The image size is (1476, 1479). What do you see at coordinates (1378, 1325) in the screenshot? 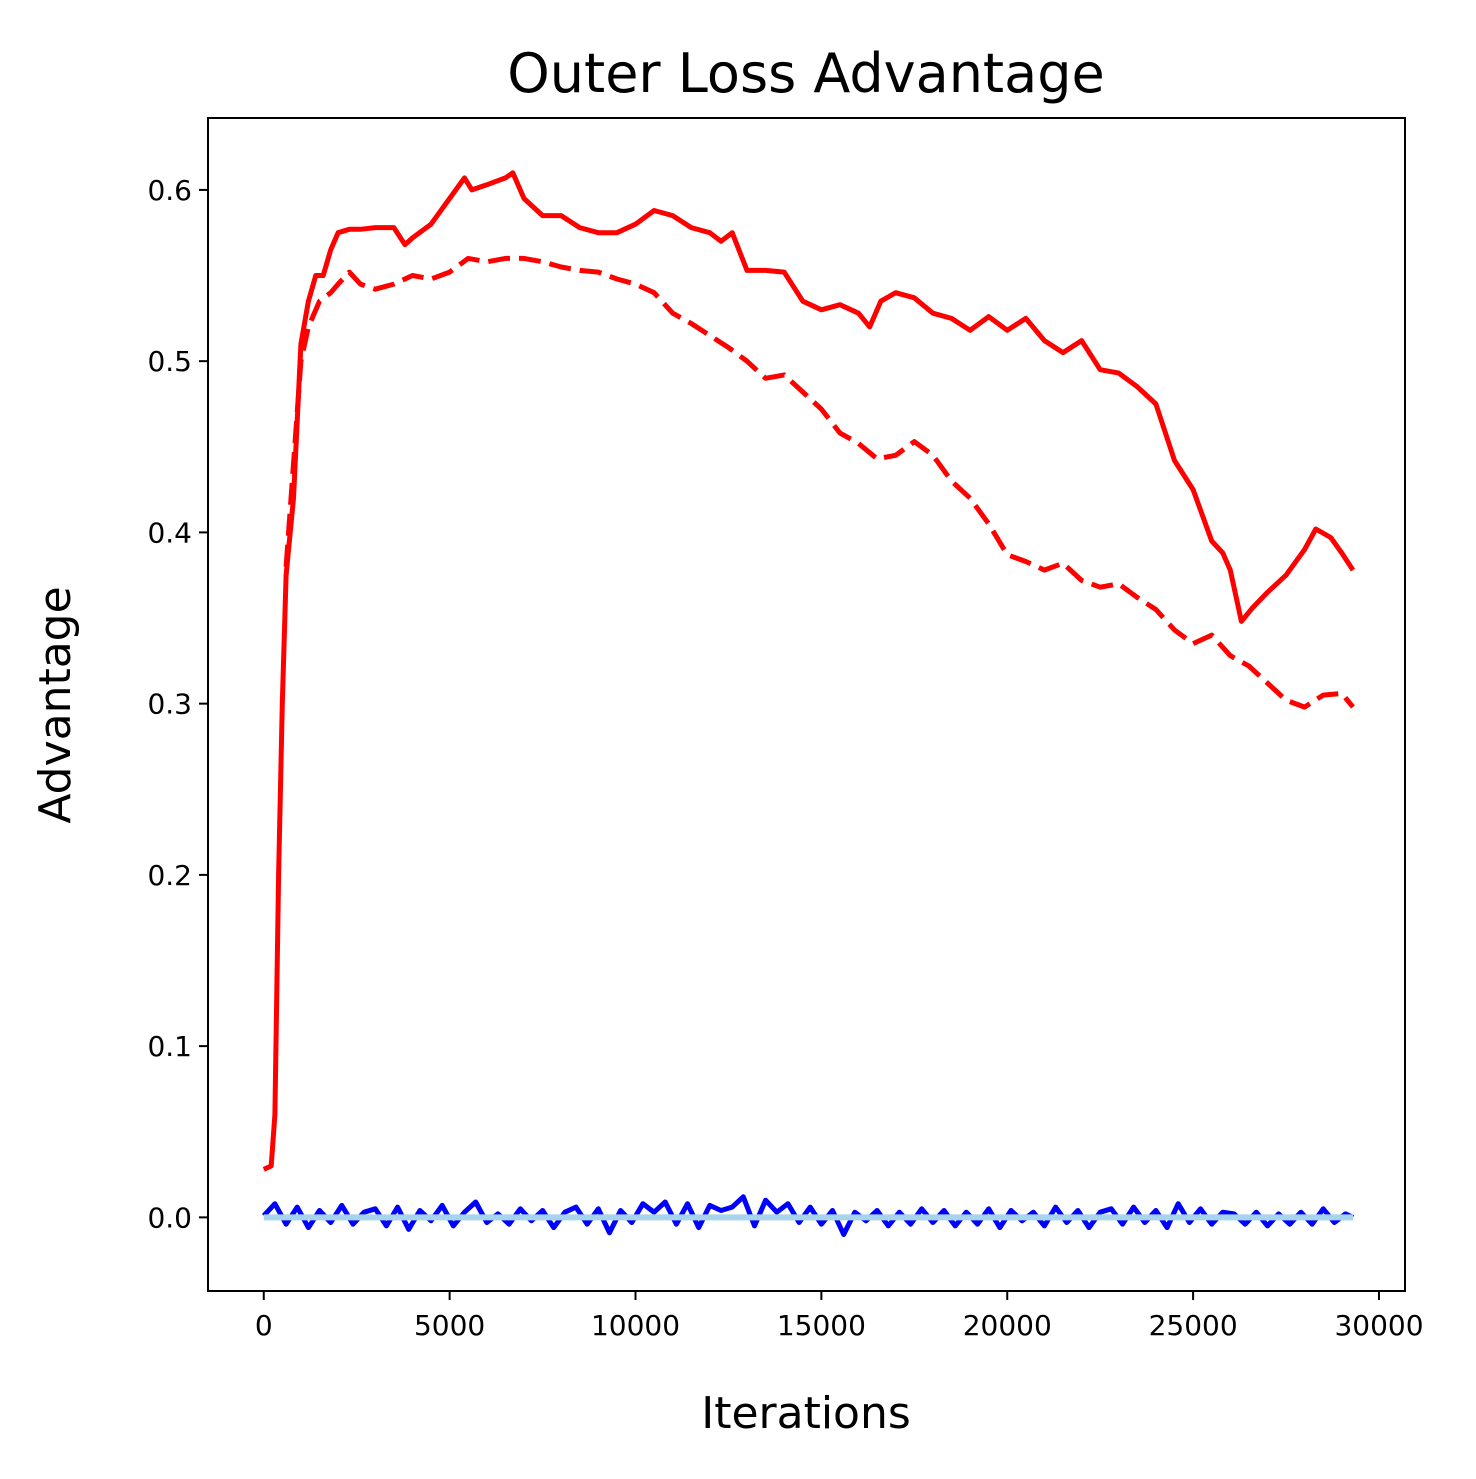
I see `x-tick-label: 30000` at bounding box center [1378, 1325].